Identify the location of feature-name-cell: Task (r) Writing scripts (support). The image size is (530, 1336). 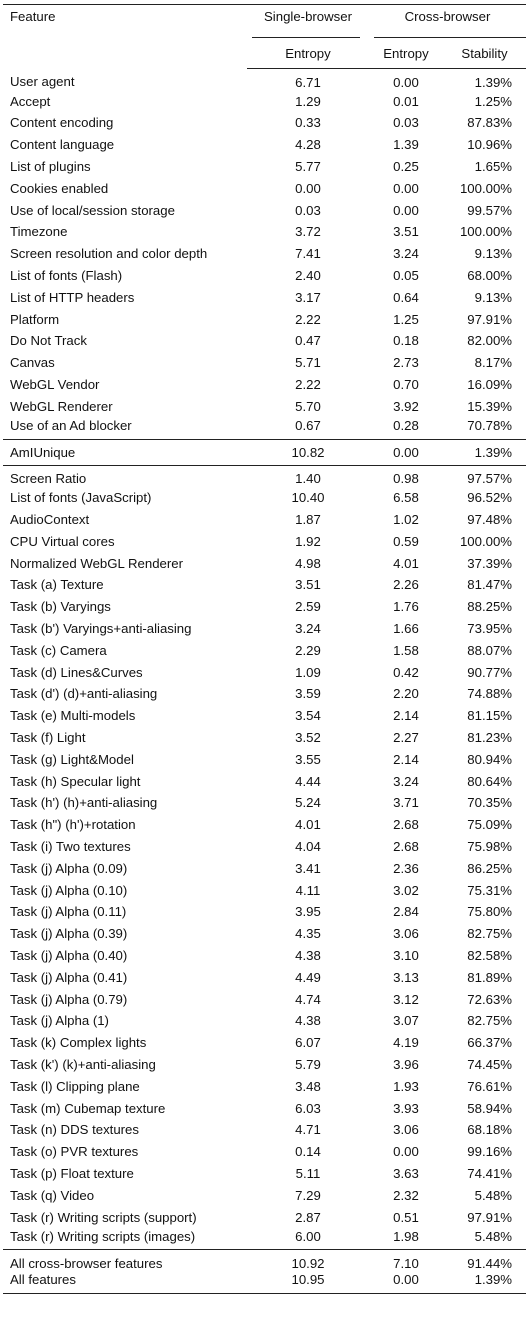
(103, 1217).